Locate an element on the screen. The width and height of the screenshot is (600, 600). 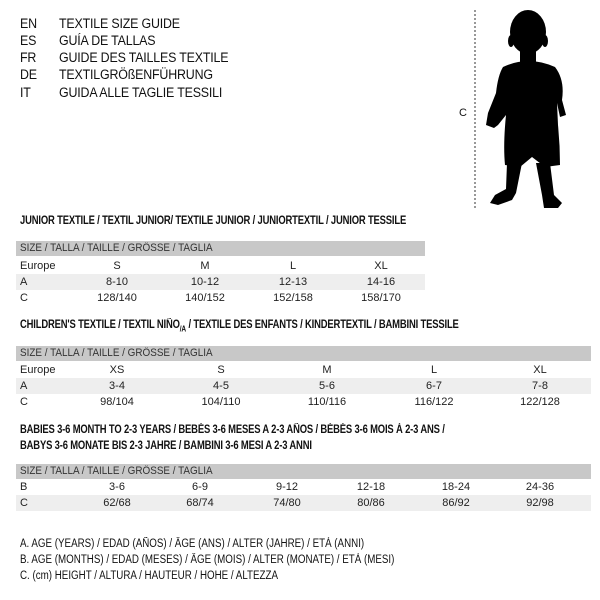
lang-code-it: IT is located at coordinates (25, 92).